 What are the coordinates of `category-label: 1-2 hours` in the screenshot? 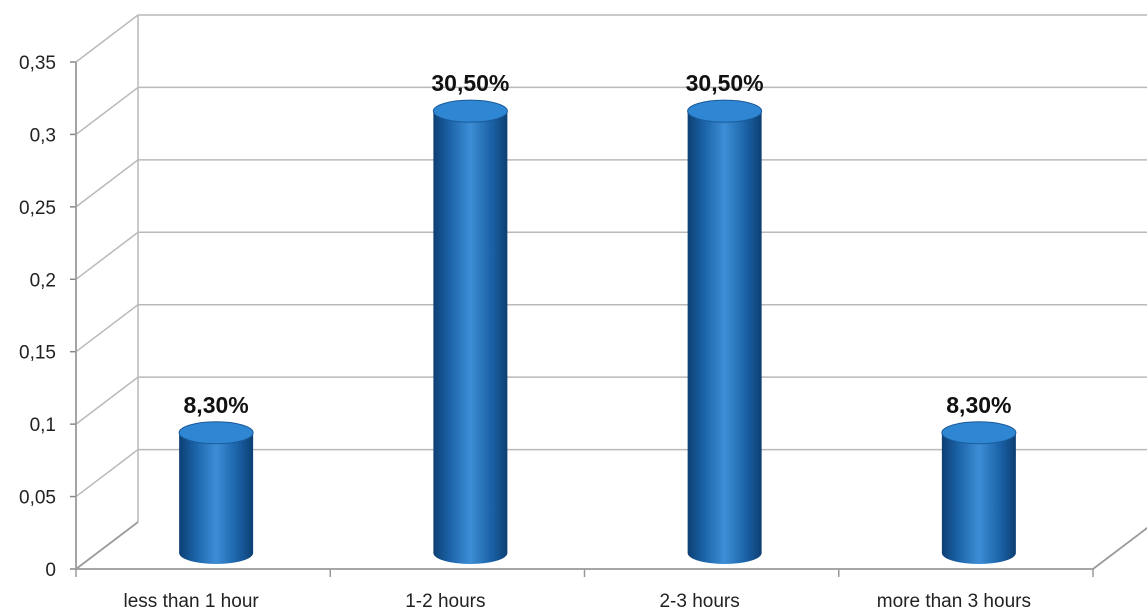 It's located at (445, 601).